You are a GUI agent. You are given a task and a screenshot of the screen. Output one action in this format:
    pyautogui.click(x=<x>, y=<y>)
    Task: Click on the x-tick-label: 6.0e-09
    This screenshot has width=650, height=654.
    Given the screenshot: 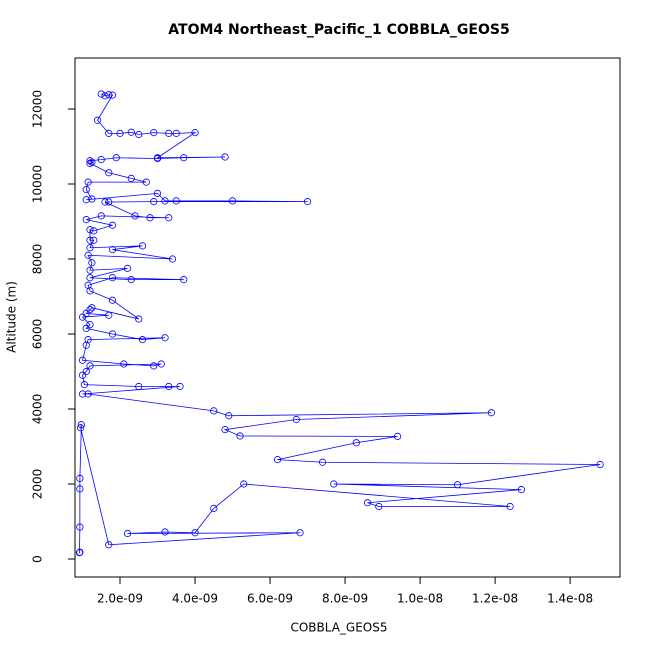 What is the action you would take?
    pyautogui.click(x=270, y=599)
    